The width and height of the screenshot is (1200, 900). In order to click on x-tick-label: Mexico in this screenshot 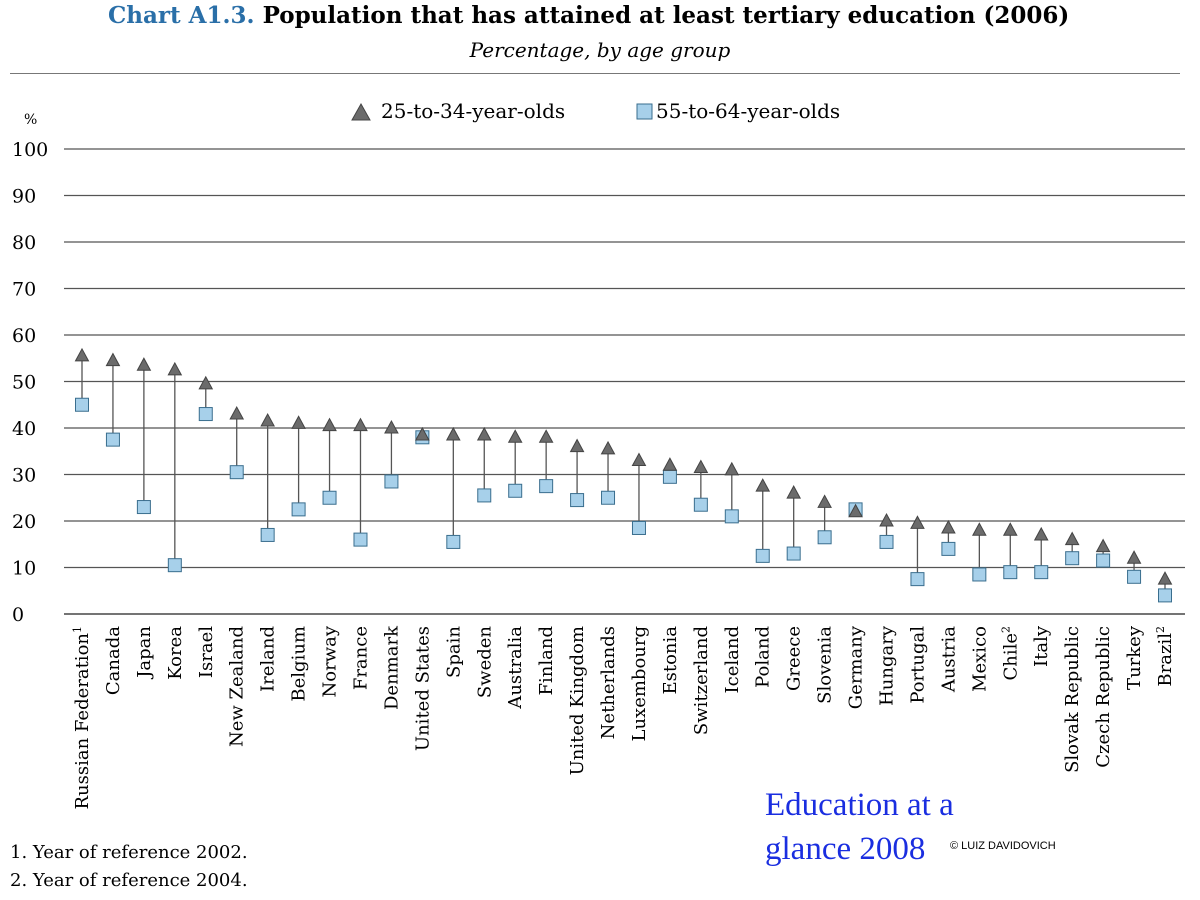, I will do `click(979, 659)`.